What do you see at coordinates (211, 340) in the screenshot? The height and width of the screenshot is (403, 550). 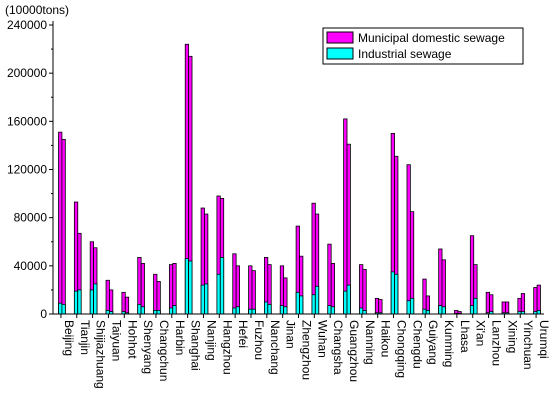 I see `x-tick-label-9: Nanjing` at bounding box center [211, 340].